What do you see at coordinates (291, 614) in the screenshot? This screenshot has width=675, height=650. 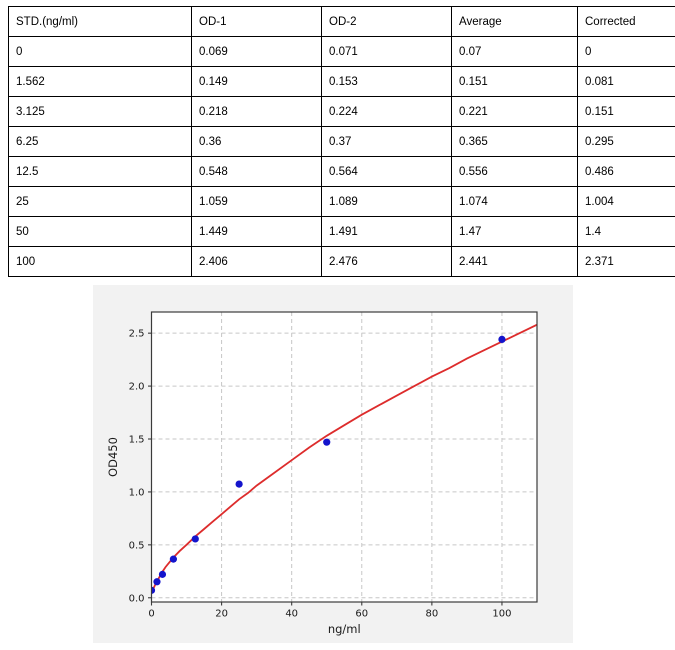 I see `x-tick-label: 40` at bounding box center [291, 614].